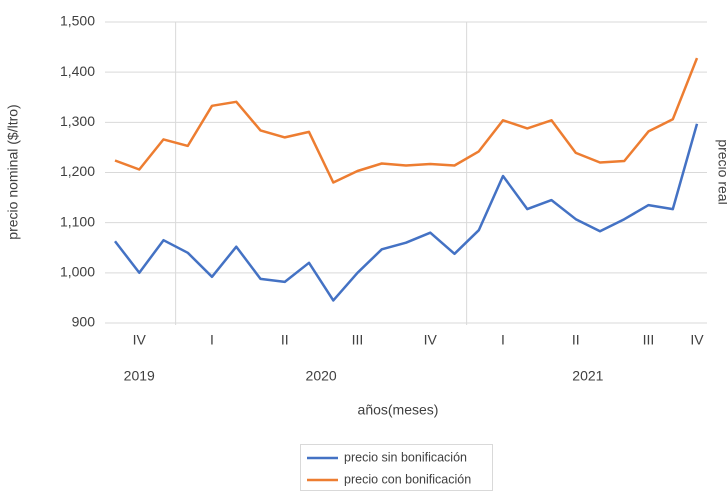 The height and width of the screenshot is (491, 727). Describe the element at coordinates (77, 171) in the screenshot. I see `y-tick-label: 1,200` at that location.